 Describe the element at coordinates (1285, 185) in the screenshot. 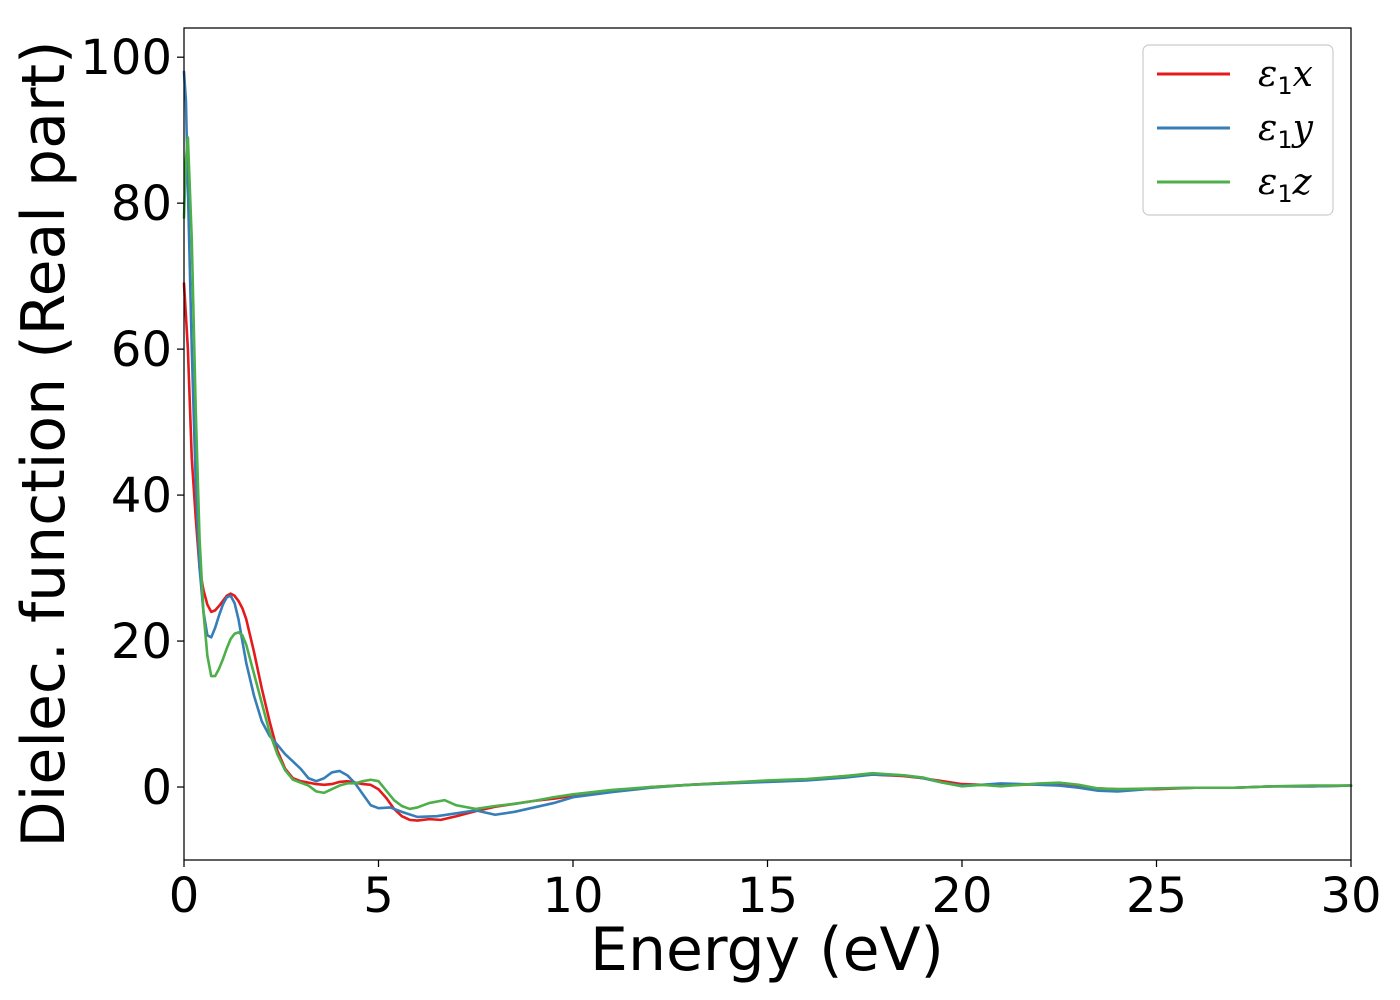

I see `legend-label-z: ε1z` at that location.